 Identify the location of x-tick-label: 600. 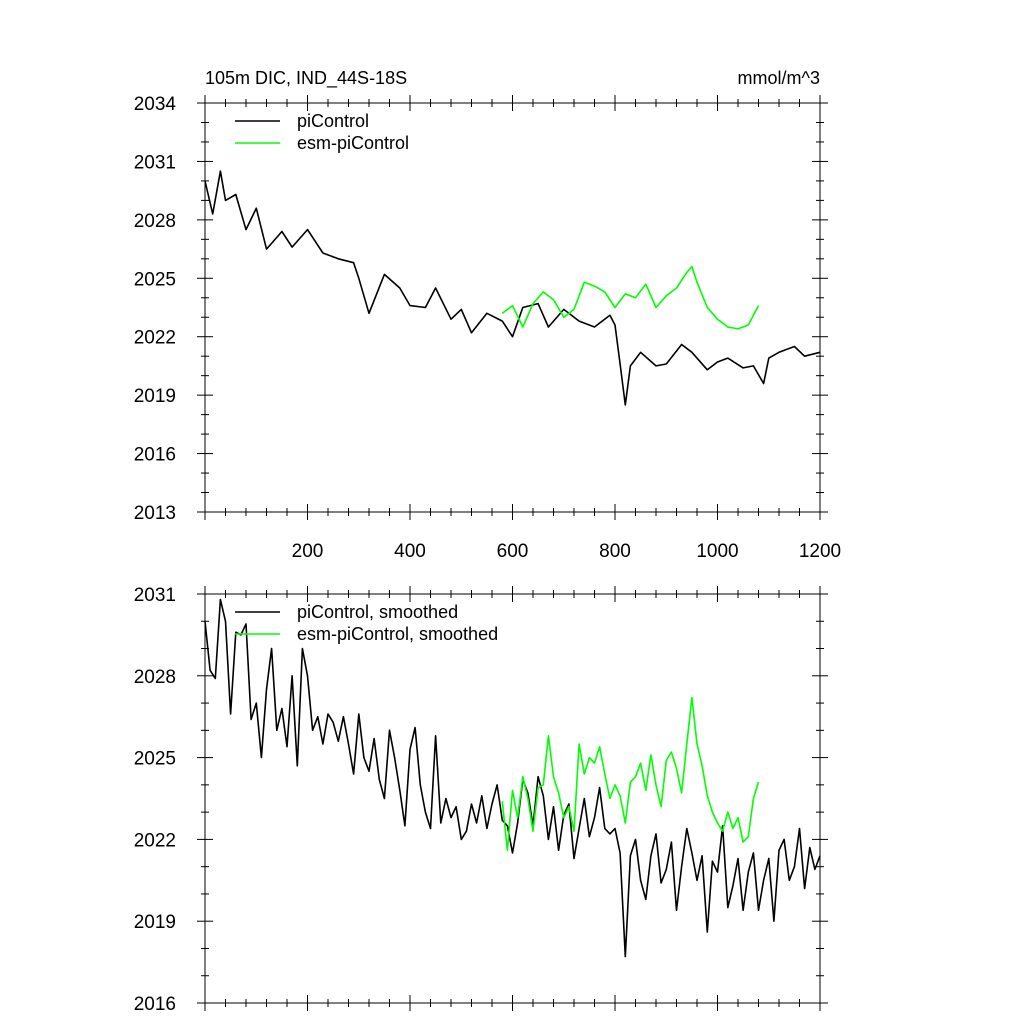
(513, 551).